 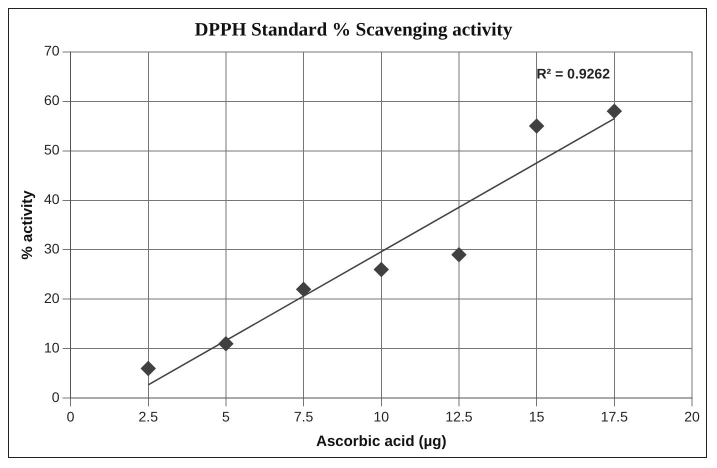 What do you see at coordinates (70, 416) in the screenshot?
I see `x-tick-label: 0` at bounding box center [70, 416].